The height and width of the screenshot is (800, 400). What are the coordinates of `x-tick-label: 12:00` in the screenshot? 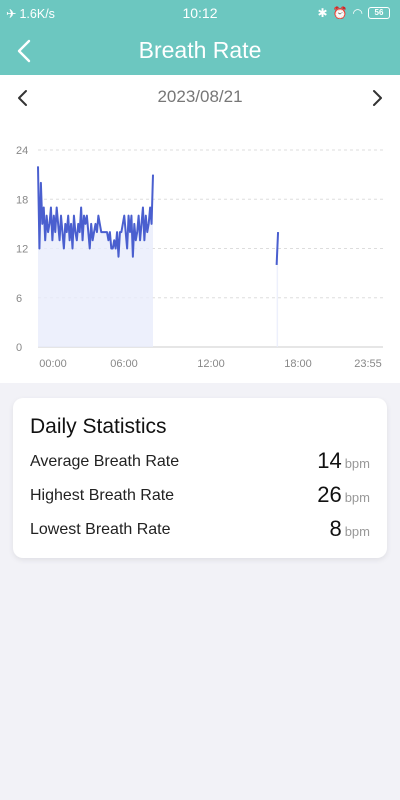 It's located at (211, 364).